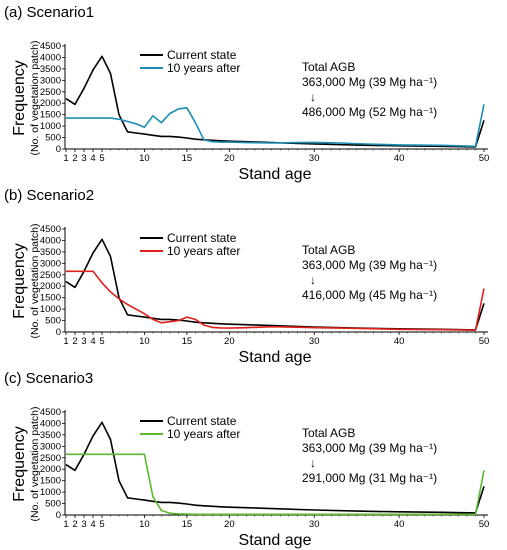 The height and width of the screenshot is (550, 507). I want to click on panel-title: (b) Scenario2, so click(49, 195).